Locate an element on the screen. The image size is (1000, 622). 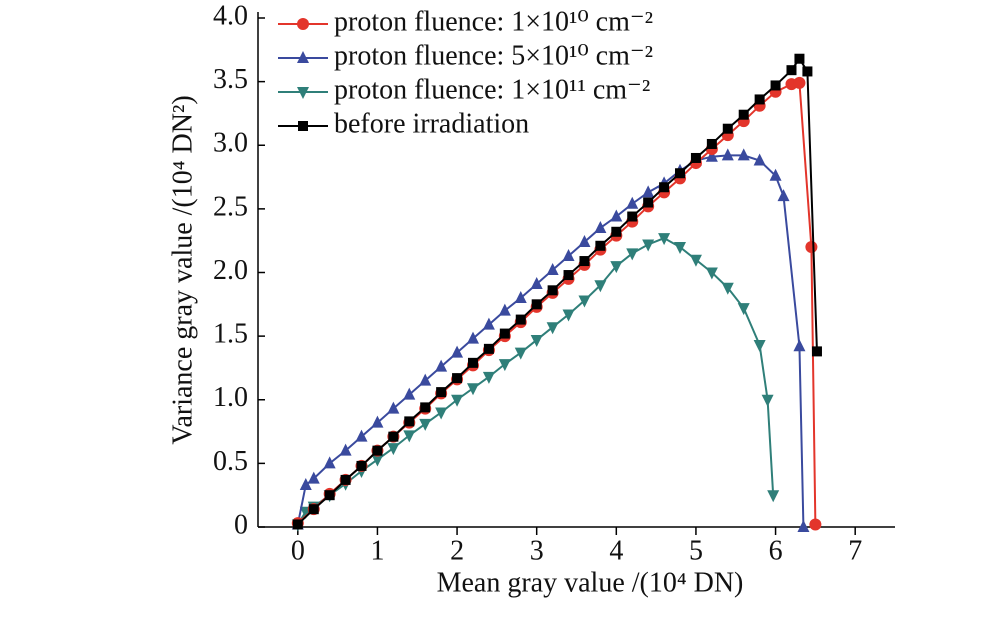
y-tick-label: 3.5 is located at coordinates (230, 79).